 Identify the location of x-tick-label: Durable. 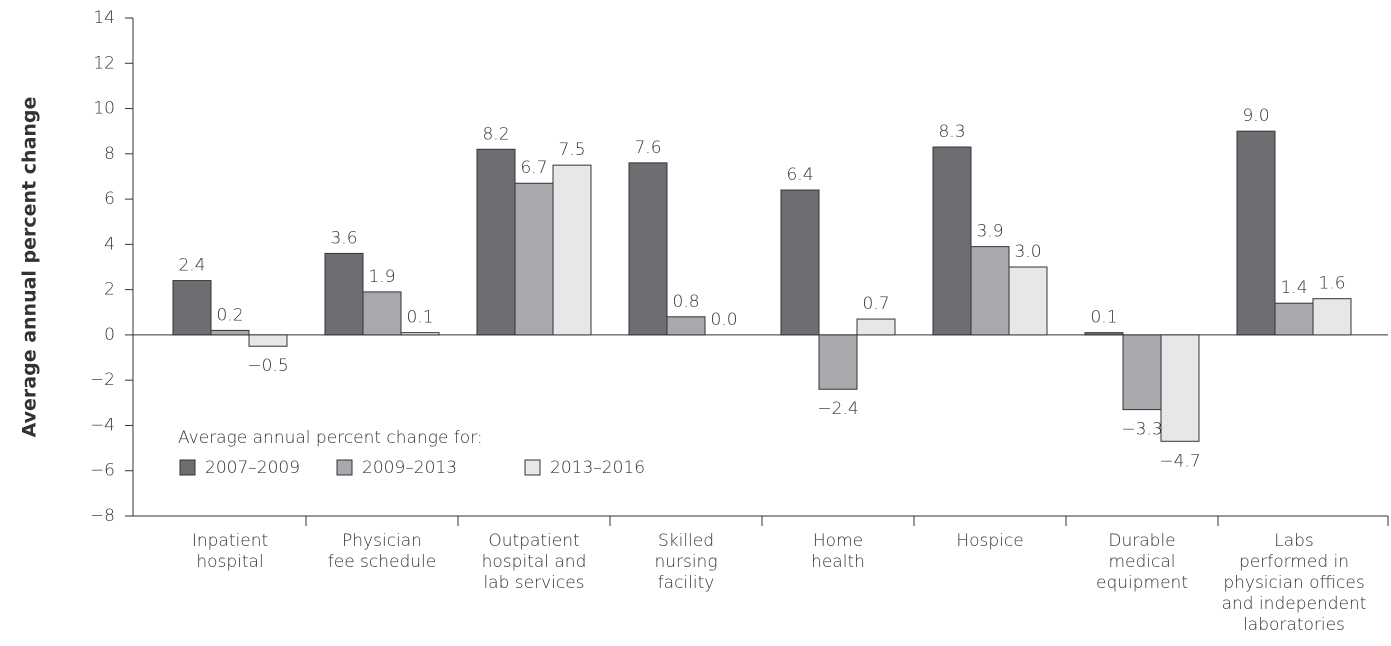
(1141, 541).